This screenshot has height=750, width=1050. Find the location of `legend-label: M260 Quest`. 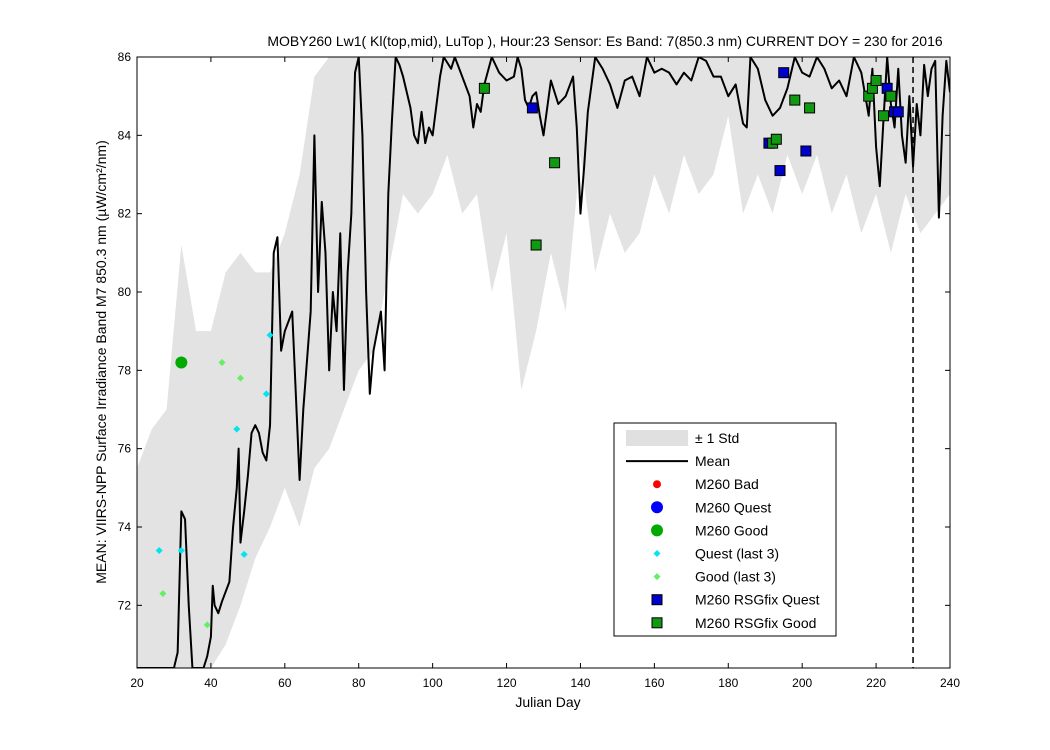

legend-label: M260 Quest is located at coordinates (733, 507).